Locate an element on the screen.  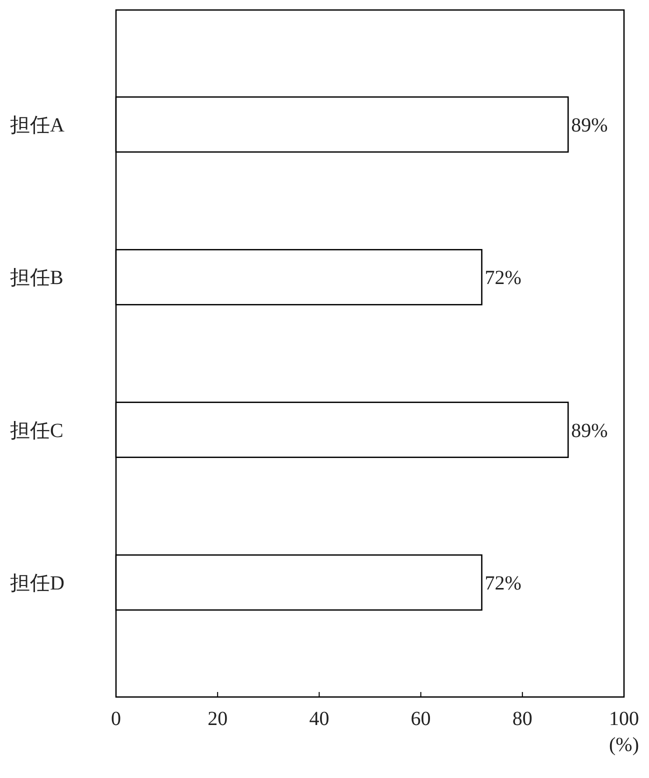
x-axis-title: (%) is located at coordinates (624, 745).